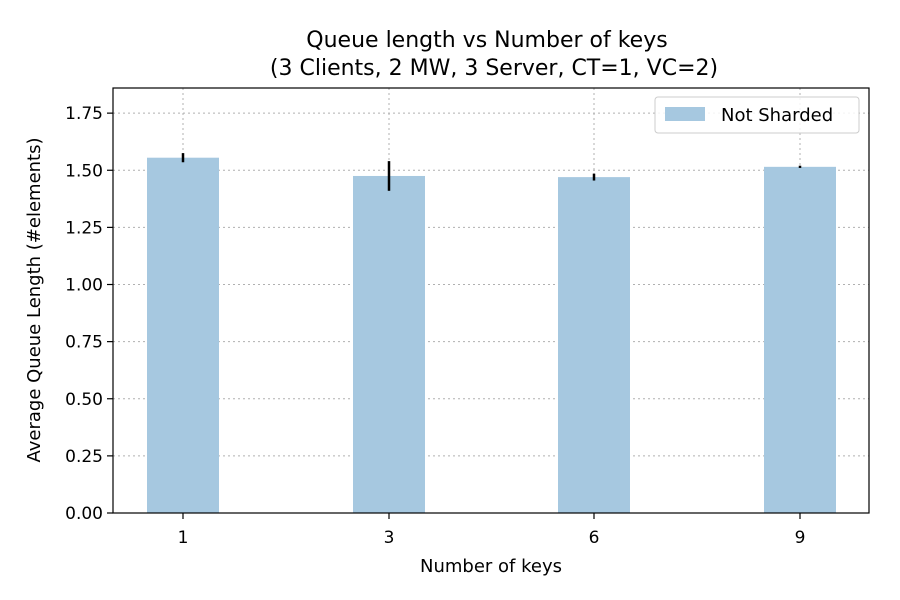 This screenshot has width=900, height=600. Describe the element at coordinates (84, 286) in the screenshot. I see `y-tick-label: 1.00` at that location.